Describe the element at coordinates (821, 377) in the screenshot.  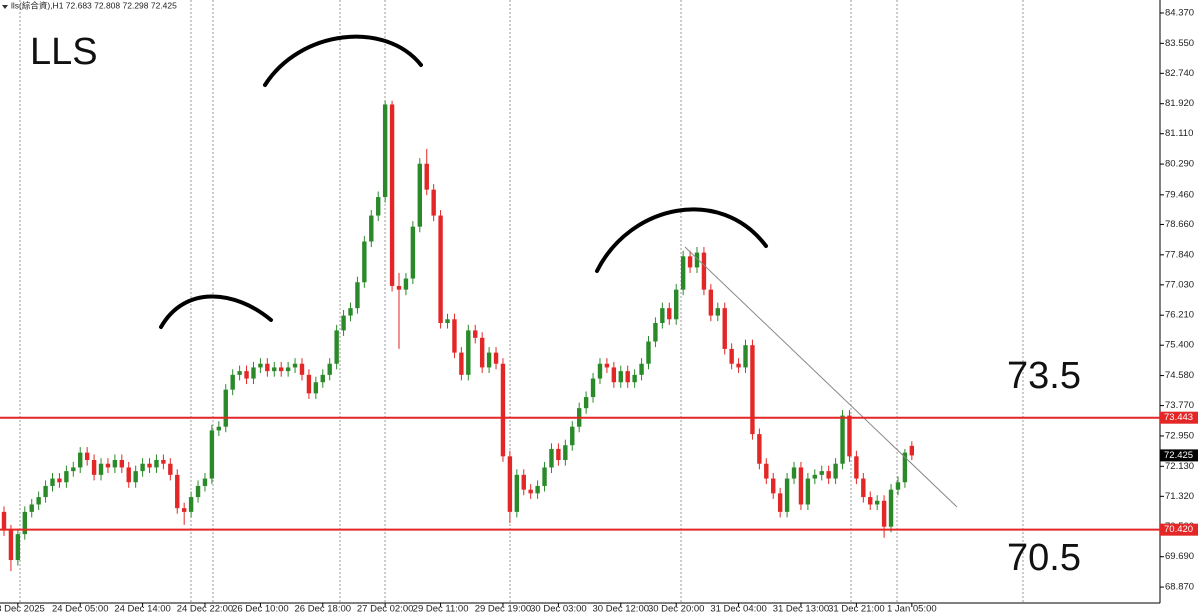
I see `trend-line` at that location.